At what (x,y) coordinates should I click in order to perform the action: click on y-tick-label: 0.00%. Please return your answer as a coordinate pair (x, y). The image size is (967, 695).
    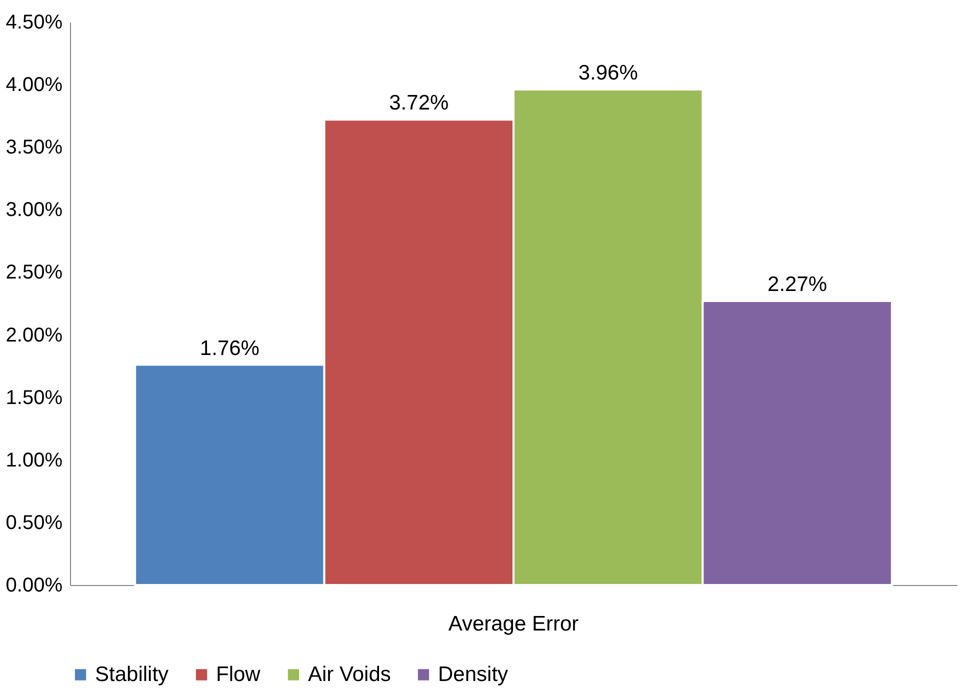
    Looking at the image, I should click on (34, 585).